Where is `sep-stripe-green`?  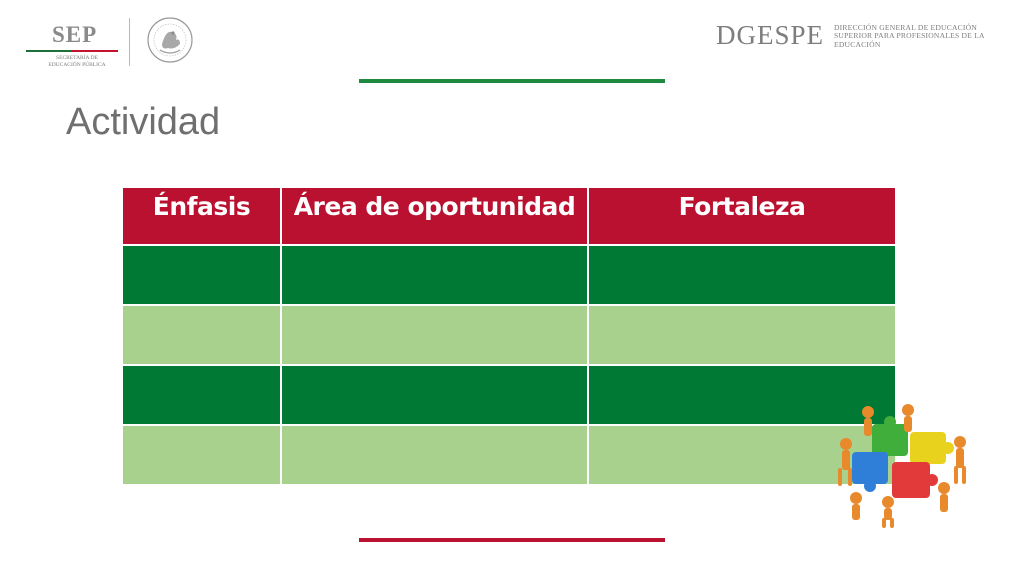 sep-stripe-green is located at coordinates (49, 51).